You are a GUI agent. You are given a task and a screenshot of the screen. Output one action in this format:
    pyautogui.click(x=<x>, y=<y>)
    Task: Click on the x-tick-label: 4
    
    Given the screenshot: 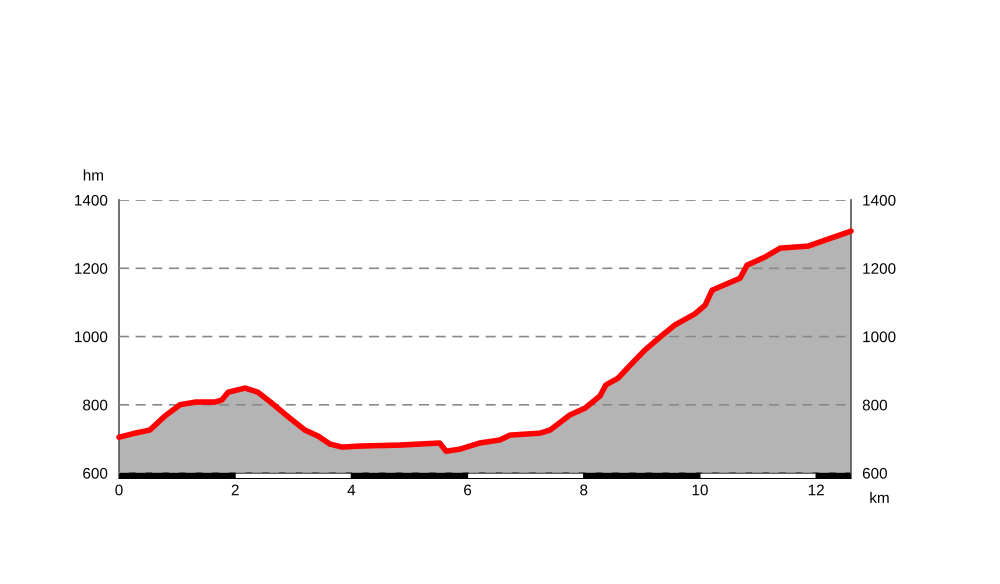 What is the action you would take?
    pyautogui.click(x=351, y=490)
    